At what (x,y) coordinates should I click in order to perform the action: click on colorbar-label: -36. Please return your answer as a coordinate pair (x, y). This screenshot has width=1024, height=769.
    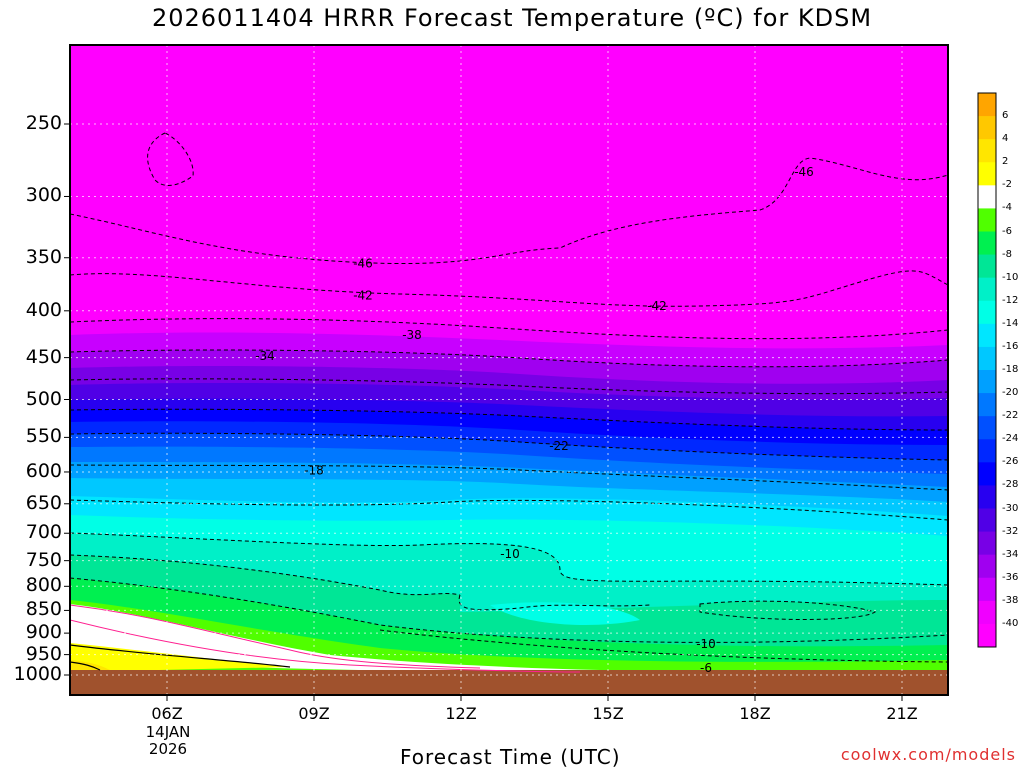
    Looking at the image, I should click on (1010, 577).